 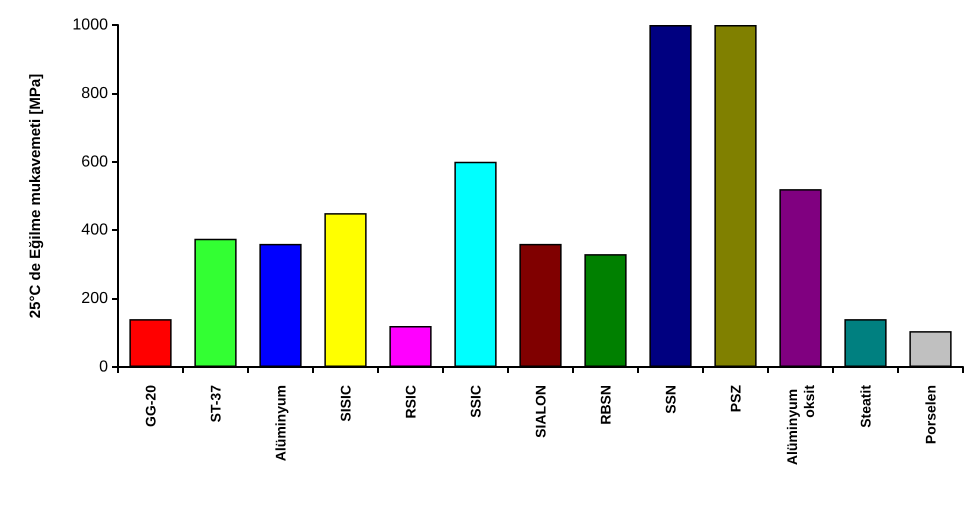 I want to click on y-tick-label: 400, so click(x=94, y=230).